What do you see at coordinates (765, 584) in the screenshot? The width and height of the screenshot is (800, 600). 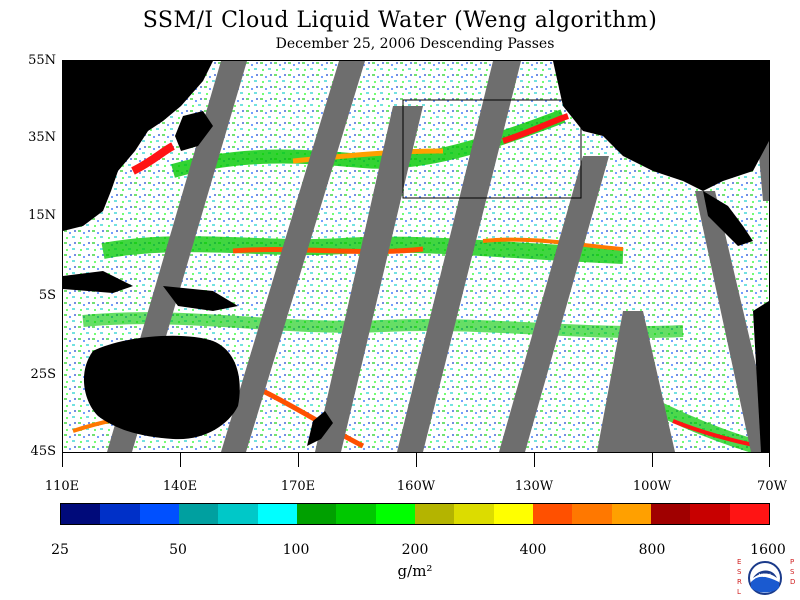 I see `noaa-wave` at bounding box center [765, 584].